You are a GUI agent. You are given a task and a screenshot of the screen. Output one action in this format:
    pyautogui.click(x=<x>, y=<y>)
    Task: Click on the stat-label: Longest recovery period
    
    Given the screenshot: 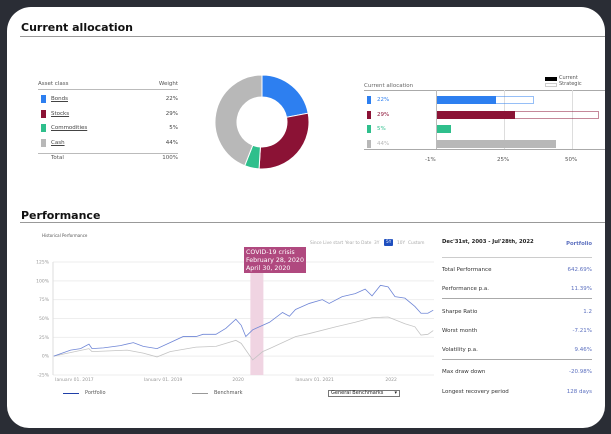 What is the action you would take?
    pyautogui.click(x=475, y=392)
    